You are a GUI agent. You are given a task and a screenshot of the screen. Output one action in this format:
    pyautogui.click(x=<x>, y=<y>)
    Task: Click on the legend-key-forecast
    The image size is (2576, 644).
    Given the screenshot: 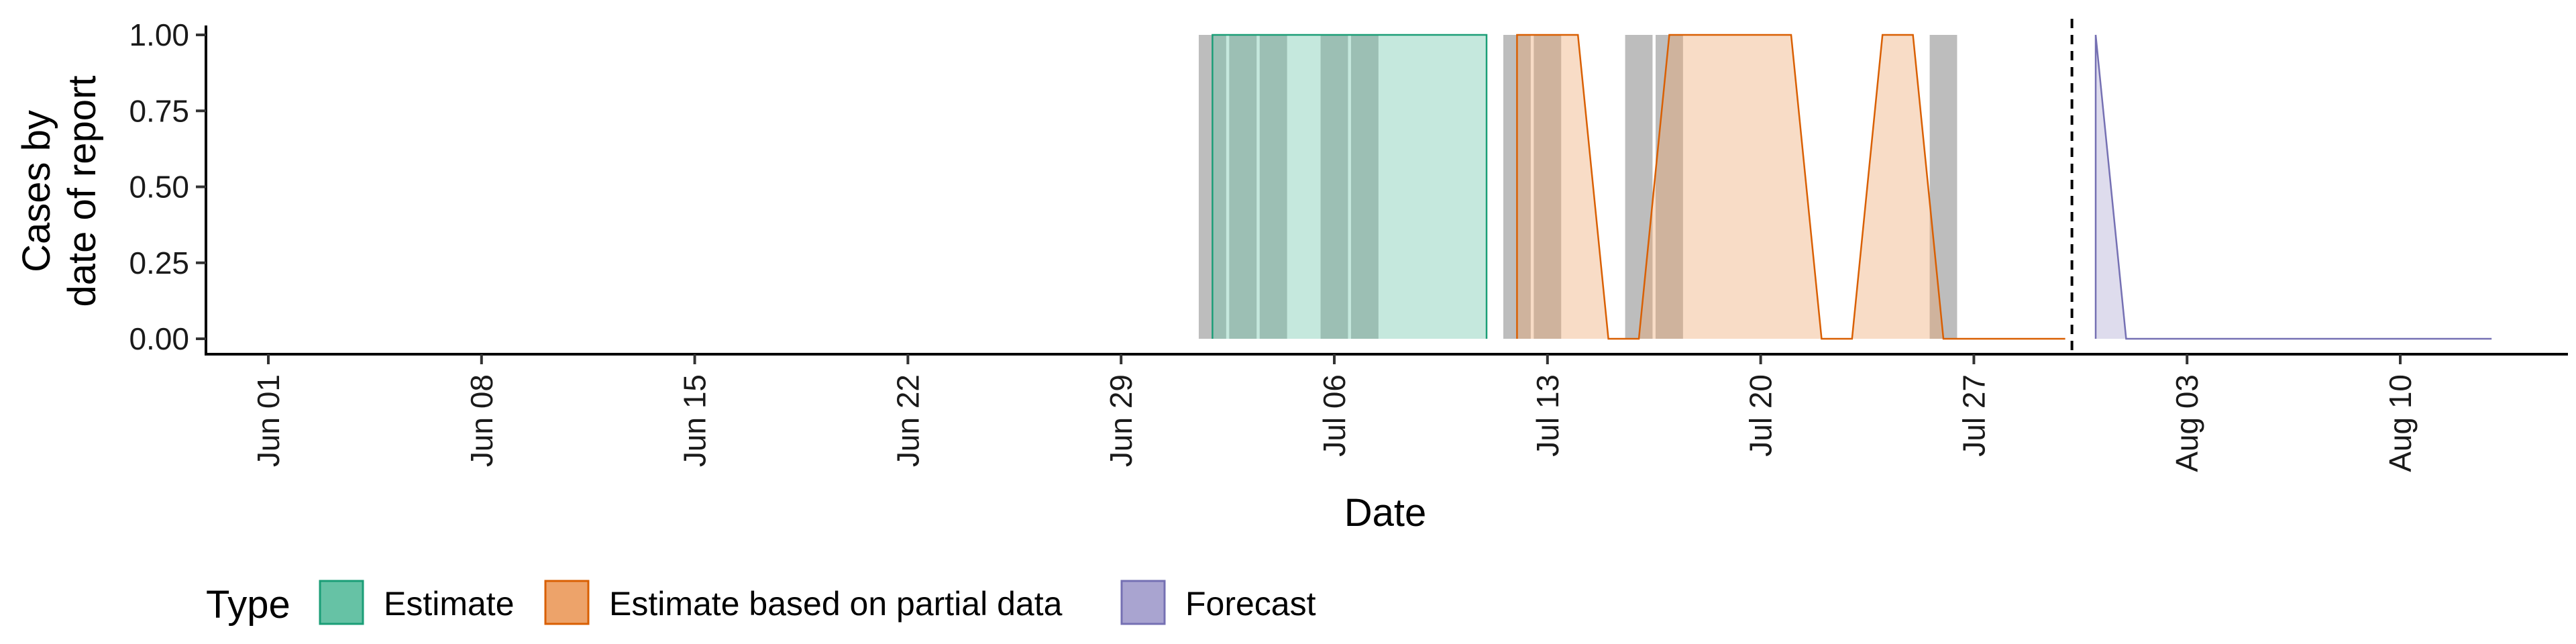 What is the action you would take?
    pyautogui.click(x=1143, y=602)
    